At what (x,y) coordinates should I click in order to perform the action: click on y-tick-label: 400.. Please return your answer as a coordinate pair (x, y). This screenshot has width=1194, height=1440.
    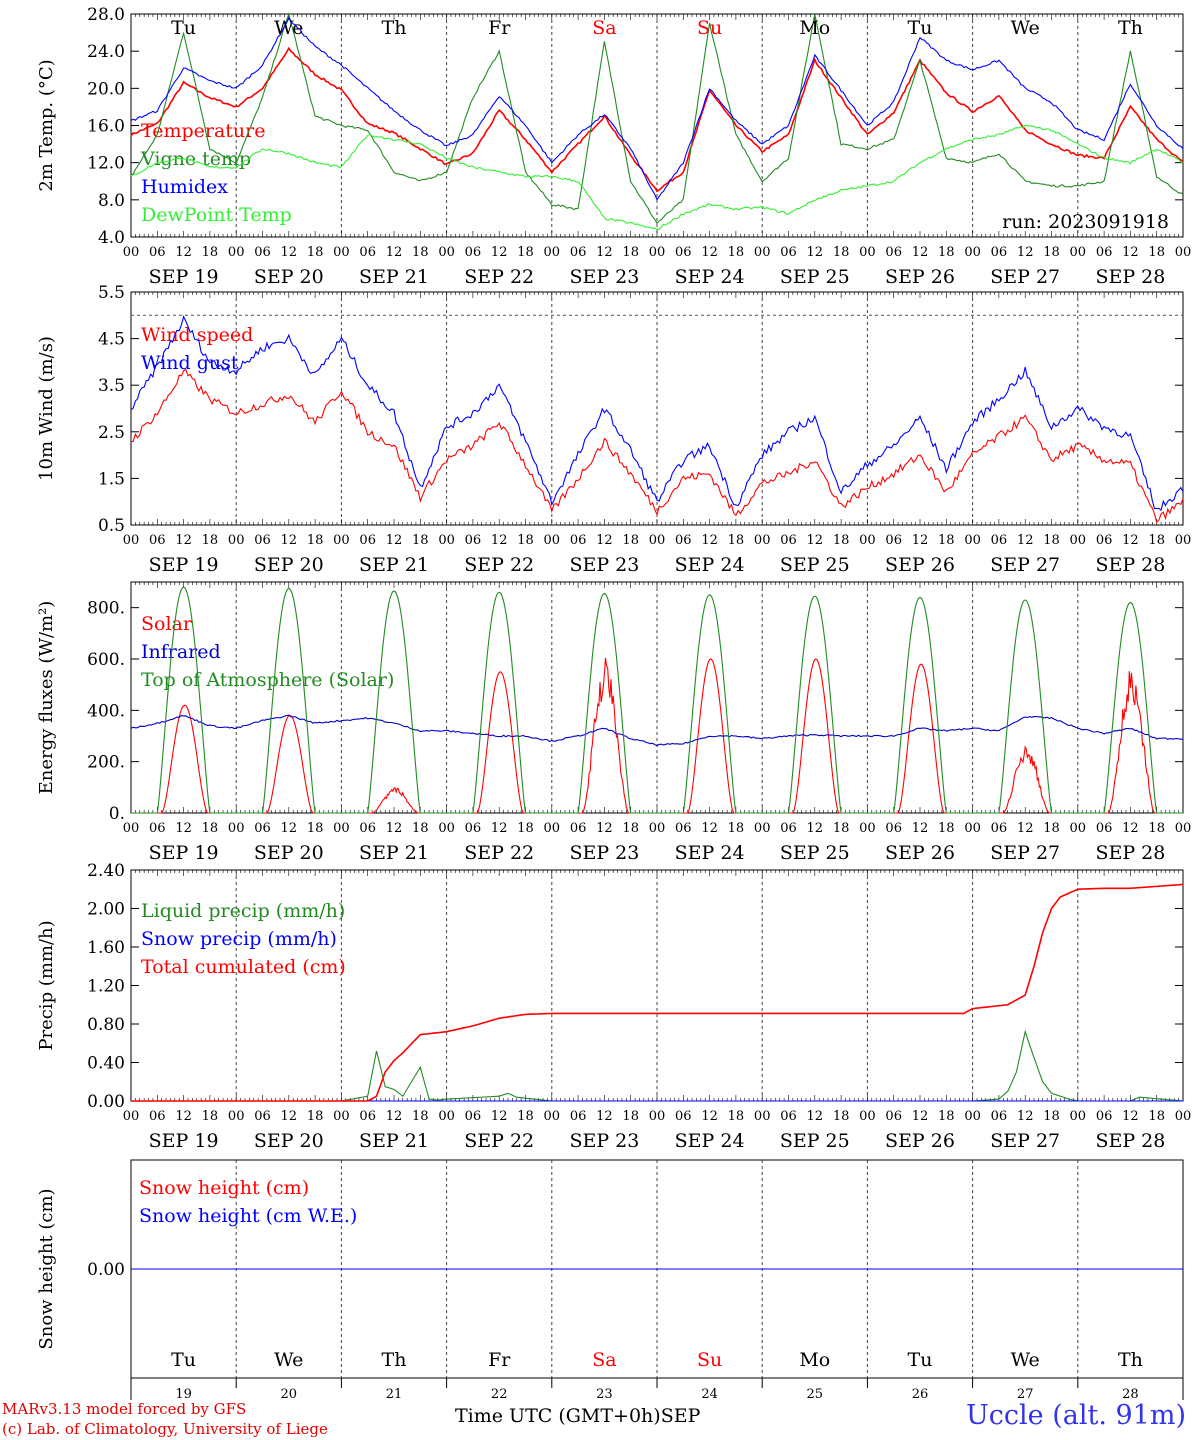
    Looking at the image, I should click on (106, 711).